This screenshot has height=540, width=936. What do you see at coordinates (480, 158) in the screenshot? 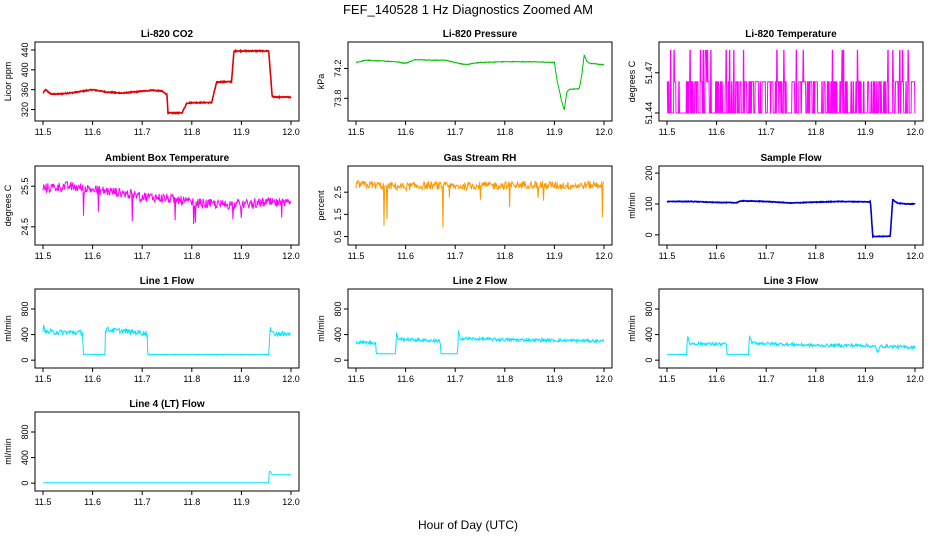
I see `panel-title: Gas Stream RH` at bounding box center [480, 158].